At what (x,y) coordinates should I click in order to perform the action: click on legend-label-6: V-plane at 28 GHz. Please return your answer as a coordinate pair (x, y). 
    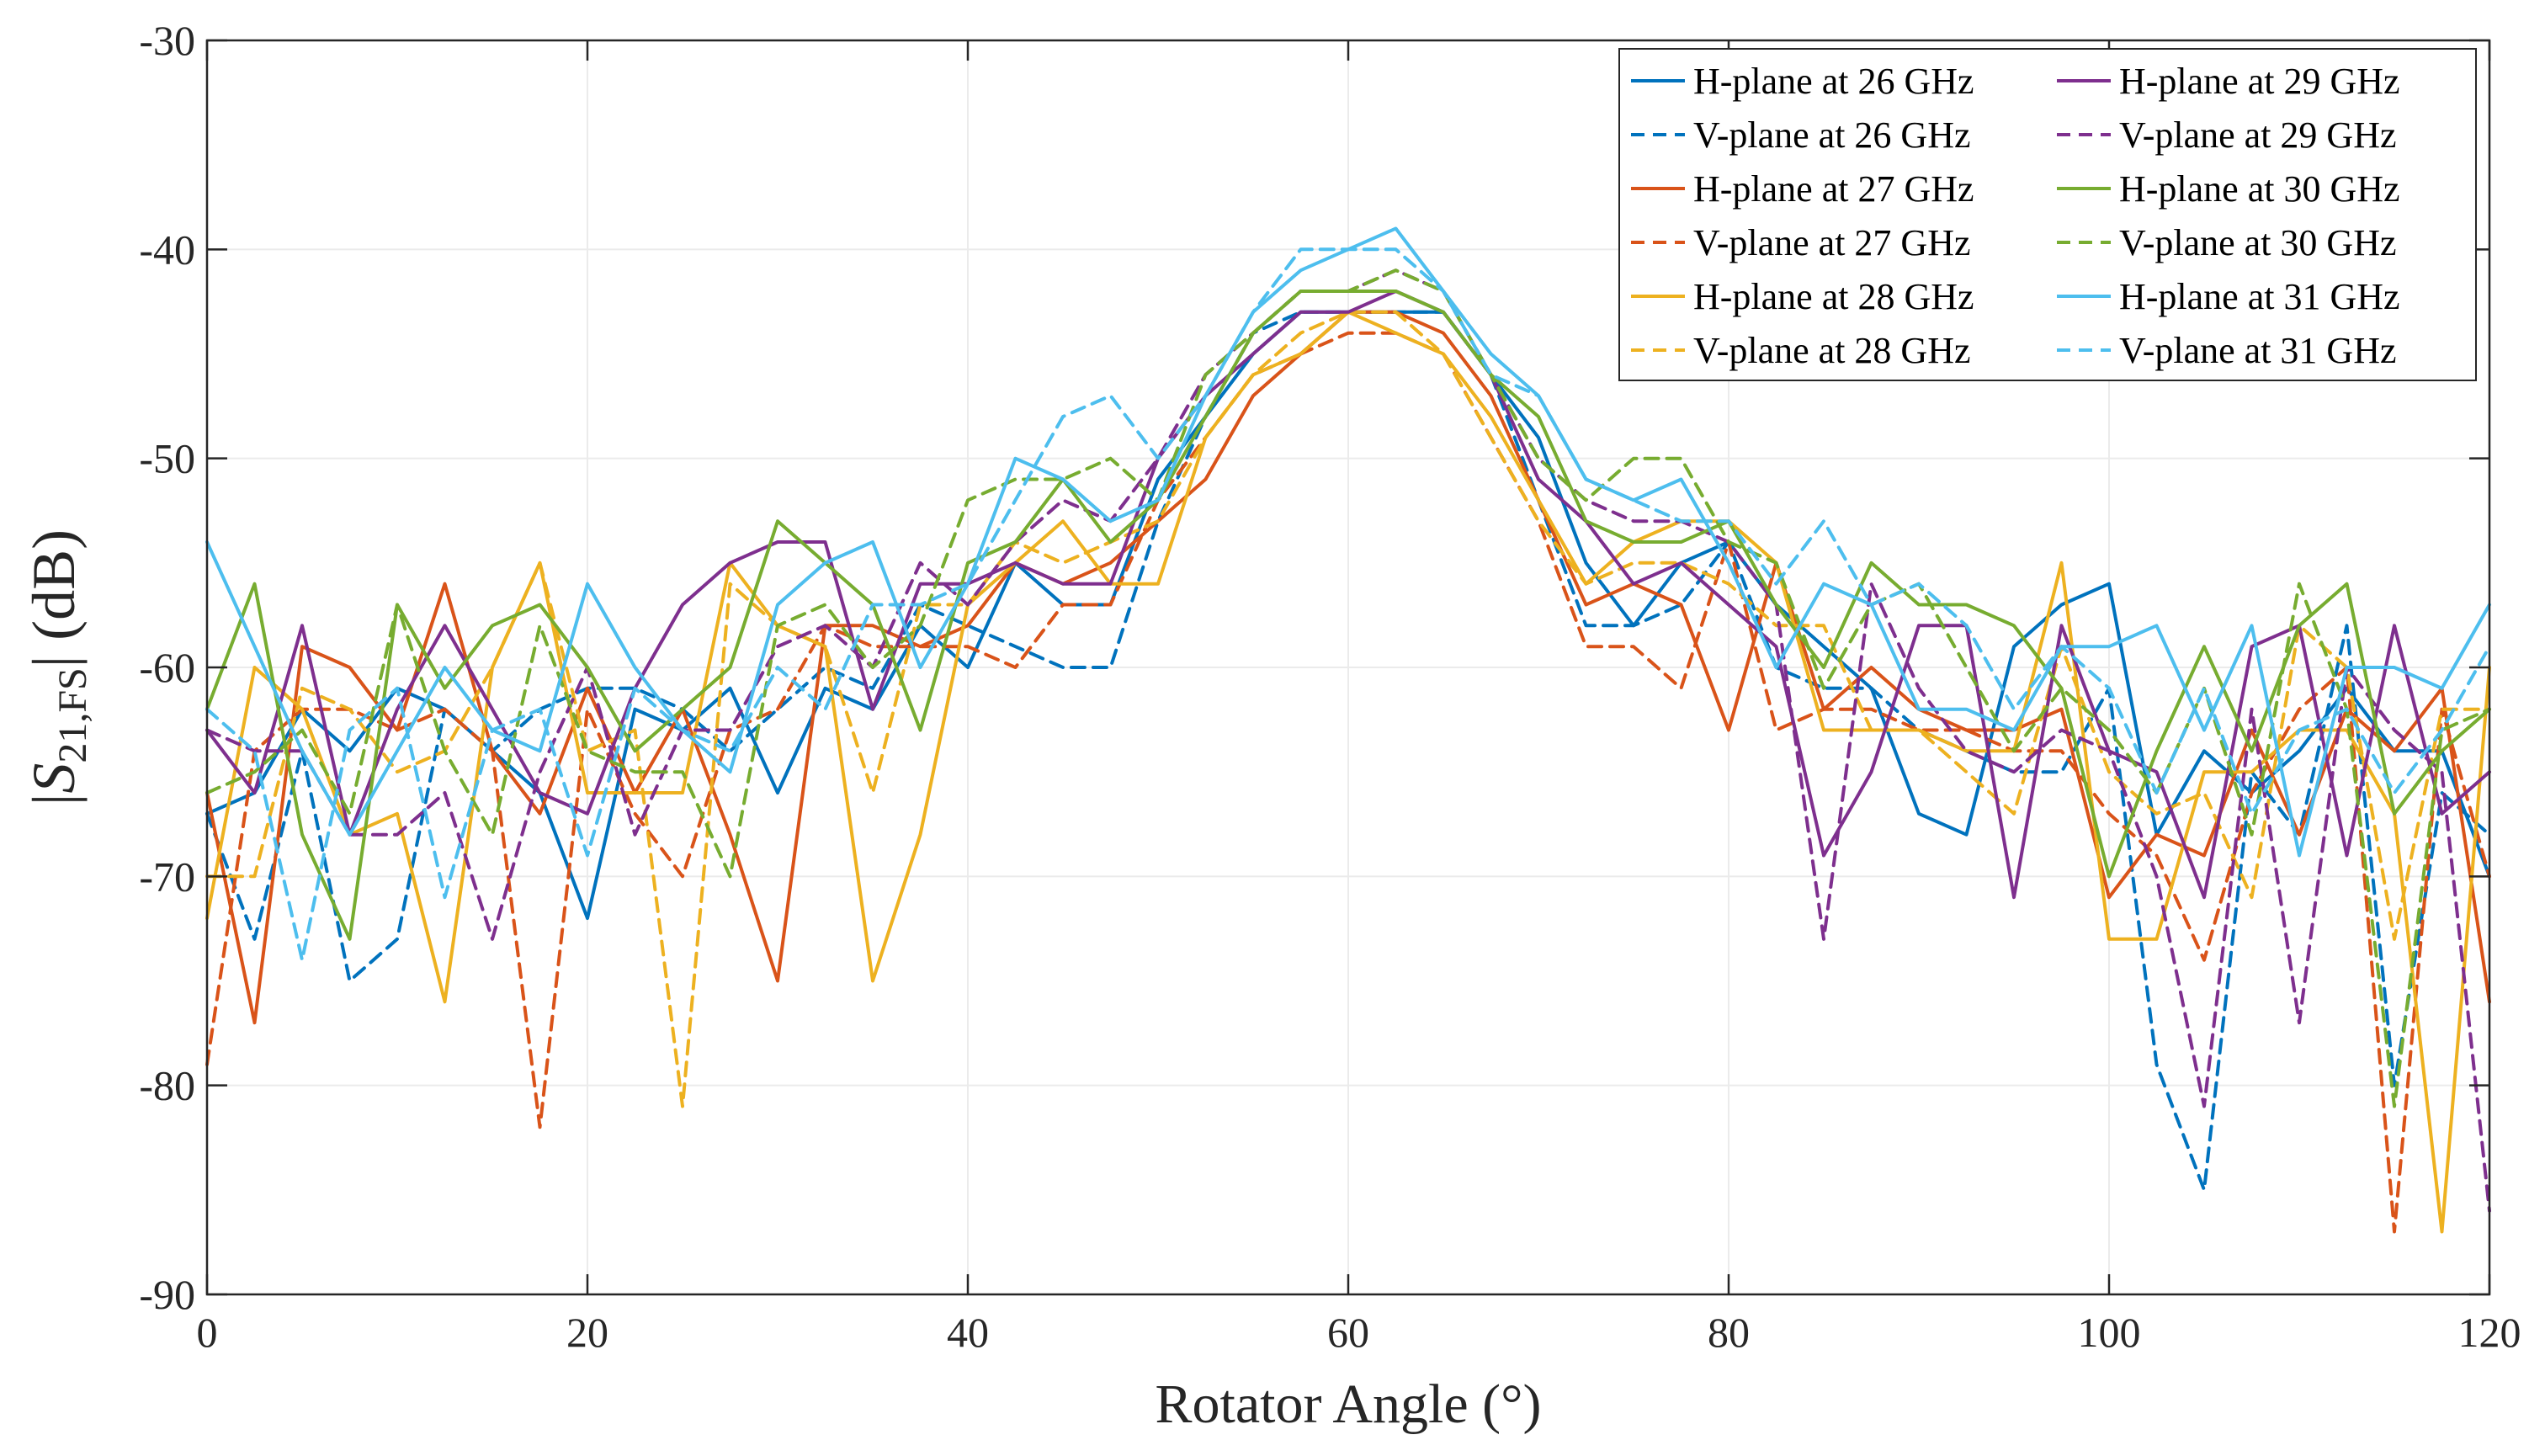
    Looking at the image, I should click on (1832, 350).